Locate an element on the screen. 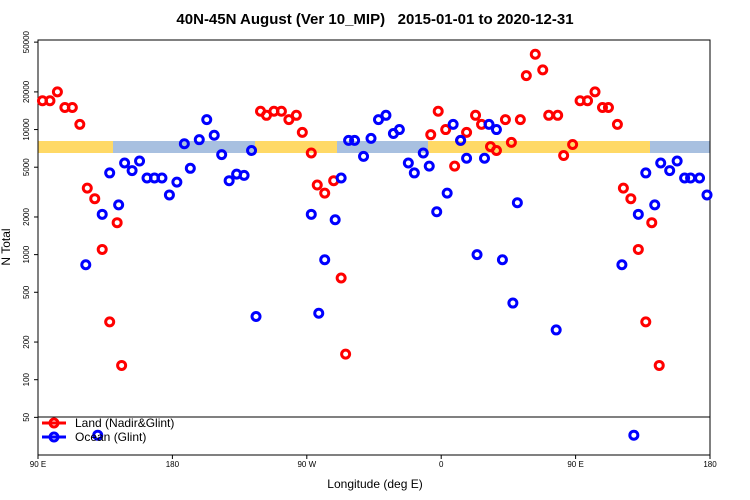 The width and height of the screenshot is (750, 500). y-tick-label: 2000 is located at coordinates (26, 217).